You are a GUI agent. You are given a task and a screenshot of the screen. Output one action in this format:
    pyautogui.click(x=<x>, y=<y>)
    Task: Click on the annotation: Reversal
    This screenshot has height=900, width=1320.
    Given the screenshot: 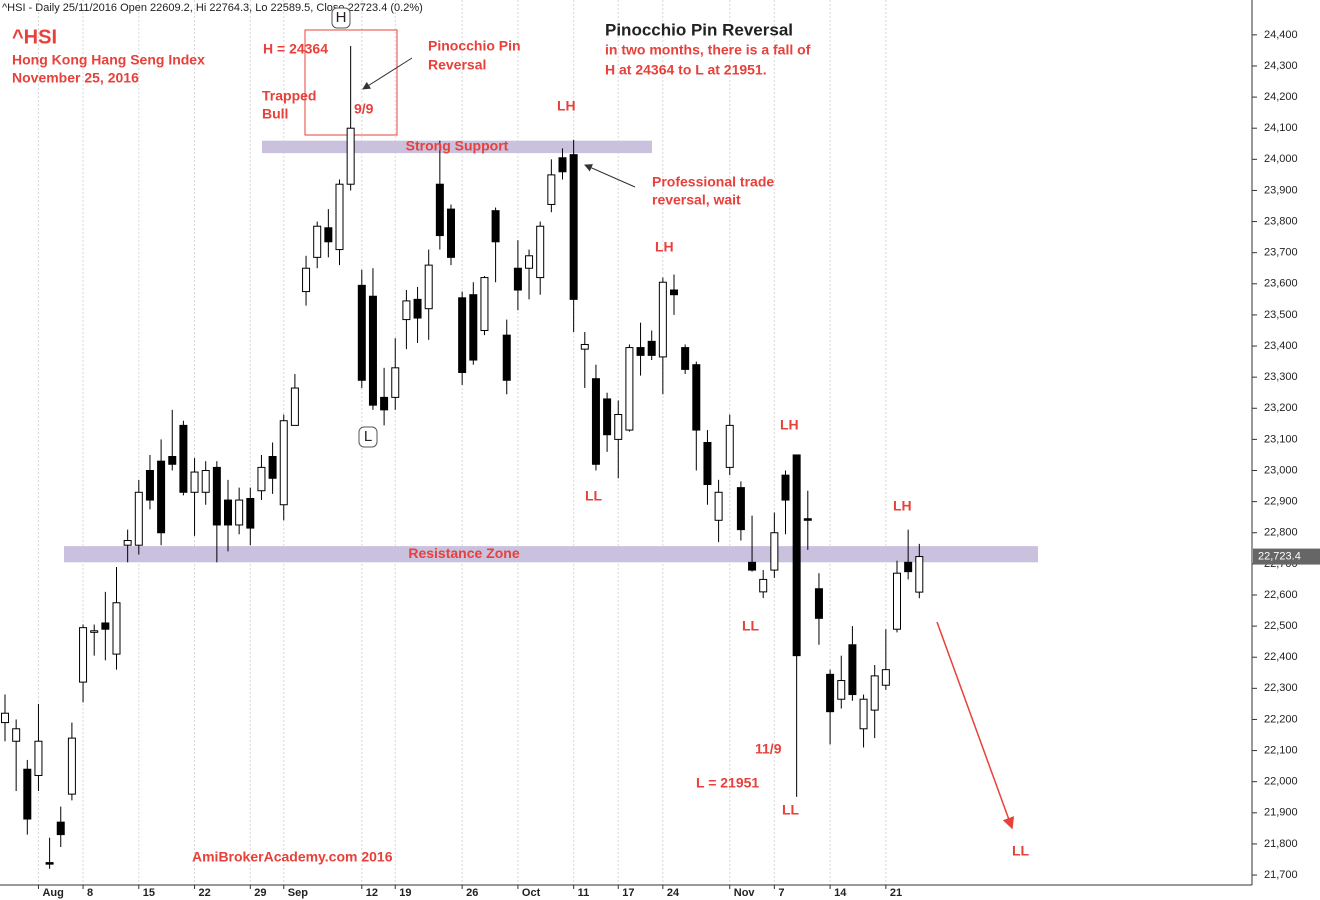 What is the action you would take?
    pyautogui.click(x=457, y=65)
    